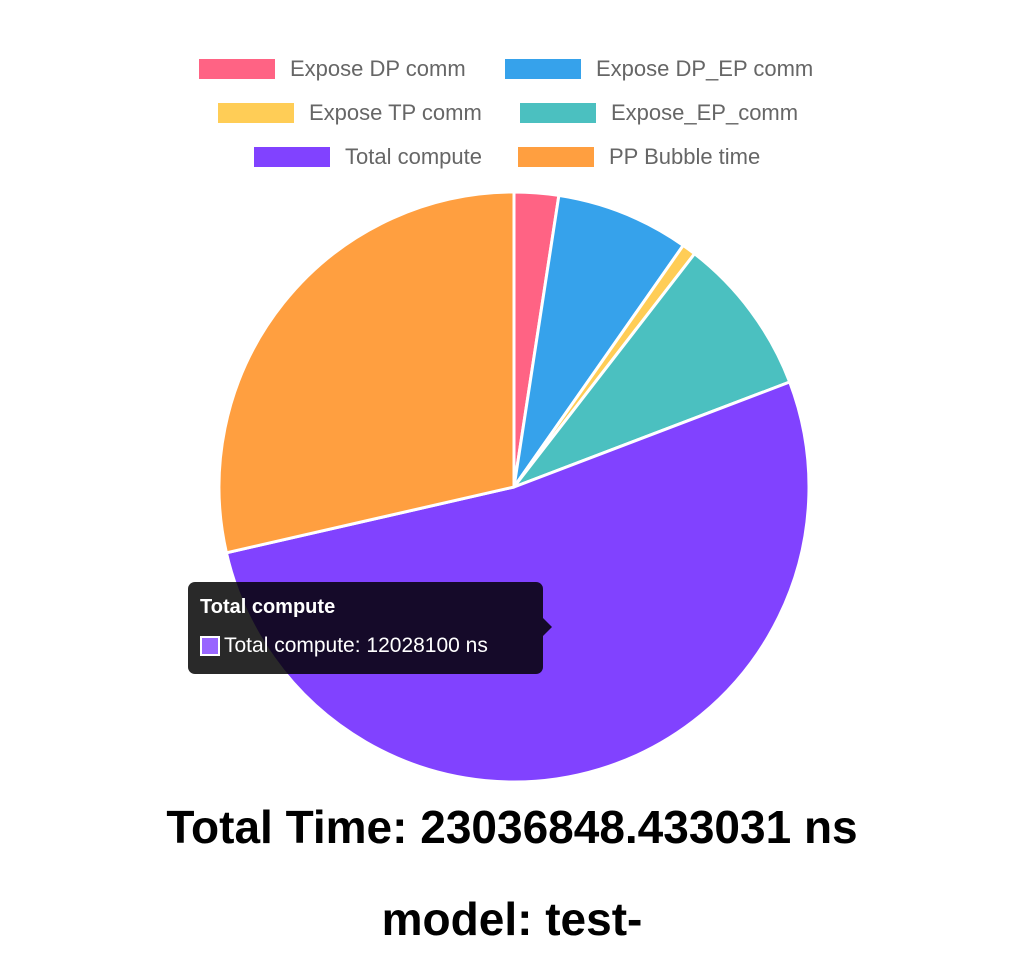  What do you see at coordinates (512, 919) in the screenshot?
I see `model-label: model: test-` at bounding box center [512, 919].